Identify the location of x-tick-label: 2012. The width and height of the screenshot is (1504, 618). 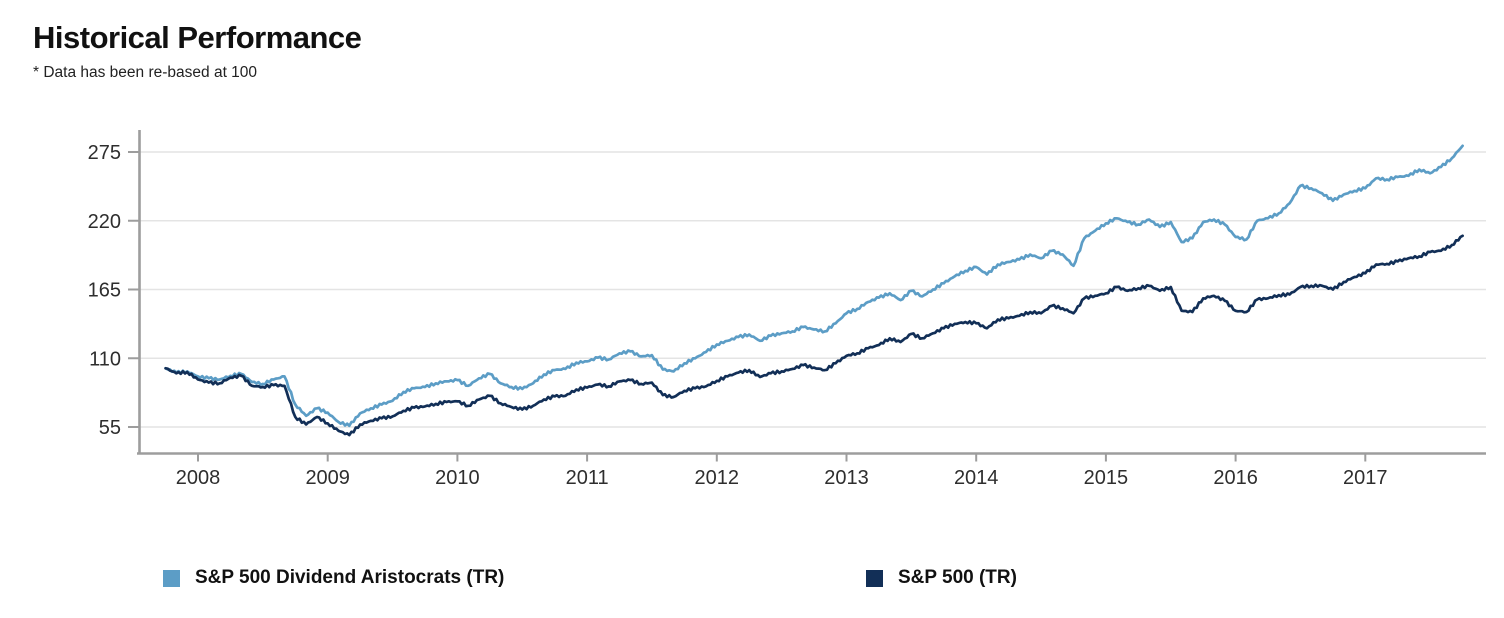
(717, 478).